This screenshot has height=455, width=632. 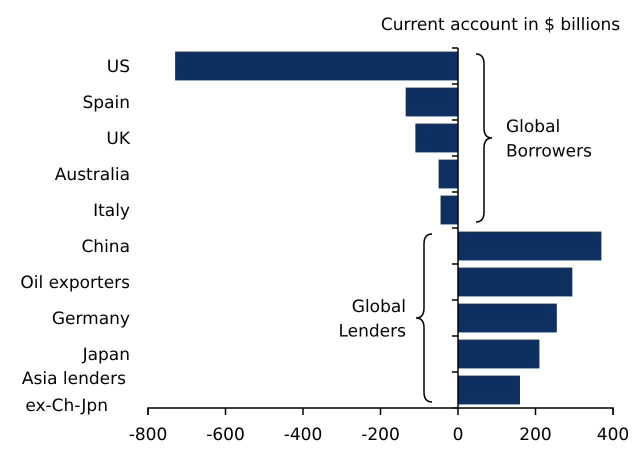 What do you see at coordinates (148, 435) in the screenshot?
I see `x-tick-label: -800` at bounding box center [148, 435].